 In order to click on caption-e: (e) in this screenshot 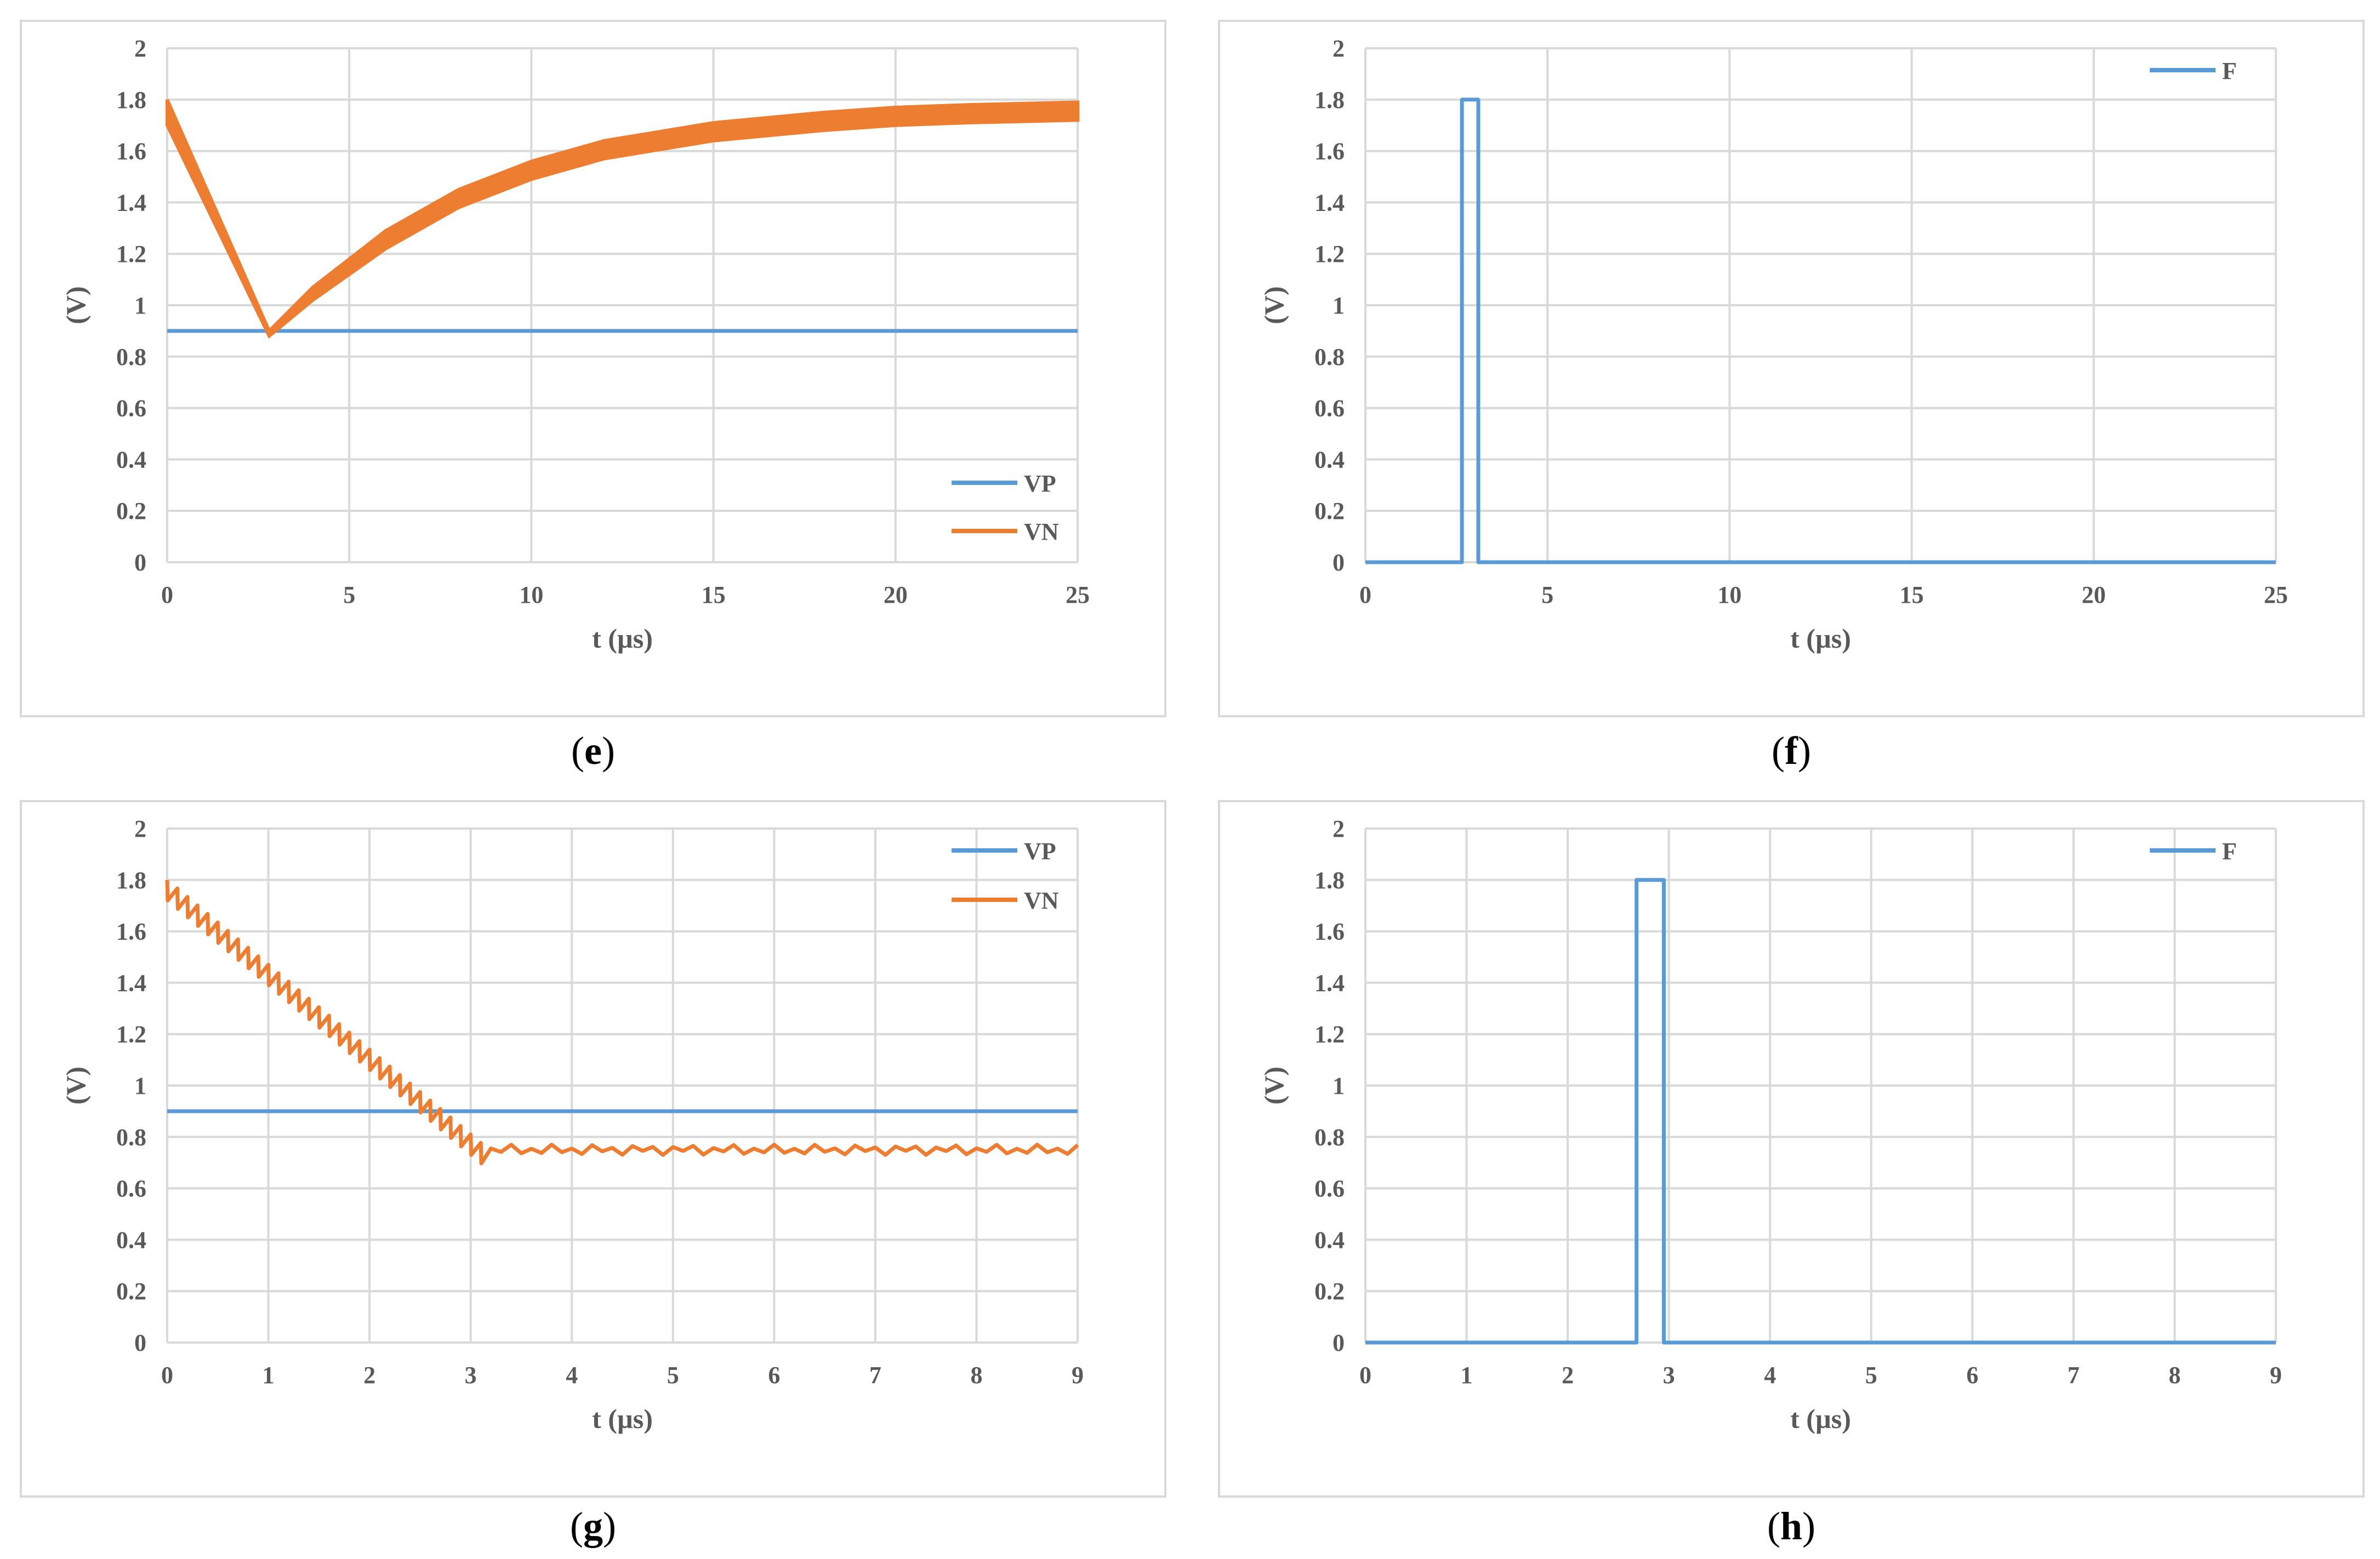, I will do `click(593, 751)`.